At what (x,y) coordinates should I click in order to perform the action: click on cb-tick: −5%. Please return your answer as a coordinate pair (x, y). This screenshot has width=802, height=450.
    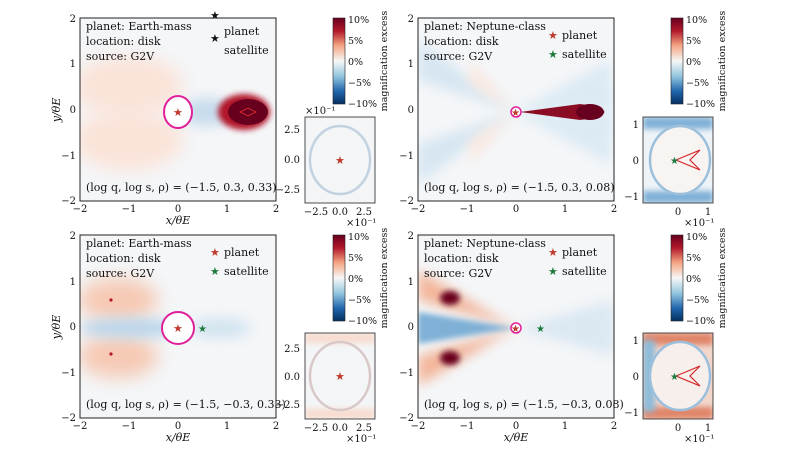
    Looking at the image, I should click on (697, 83).